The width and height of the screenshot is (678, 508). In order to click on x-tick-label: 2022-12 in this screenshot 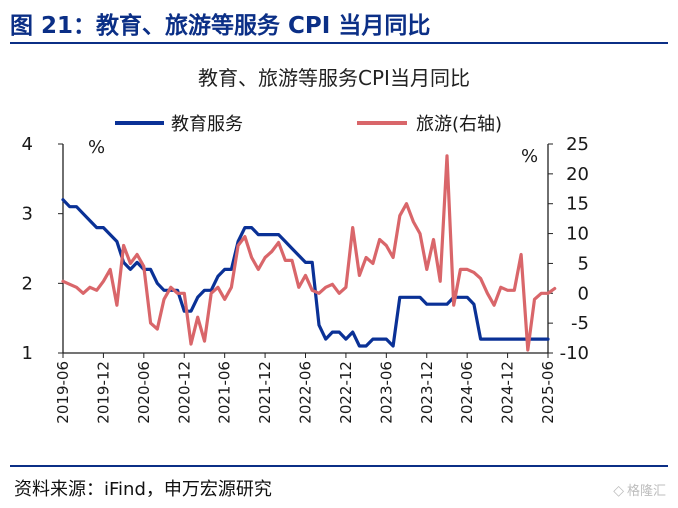, I will do `click(346, 392)`.